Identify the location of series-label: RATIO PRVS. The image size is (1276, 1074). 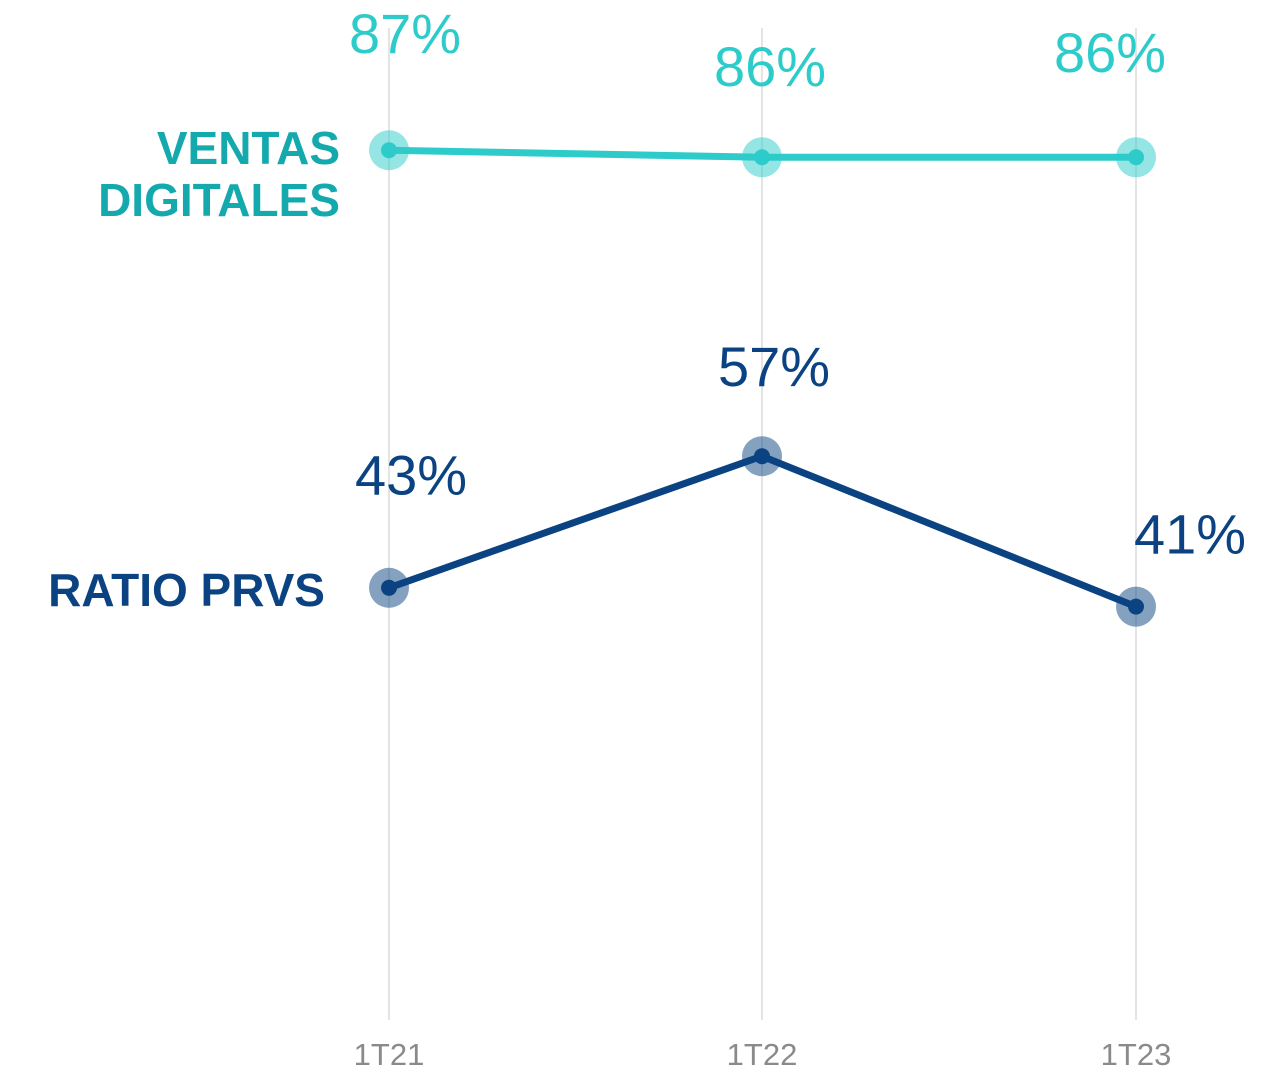
(186, 590).